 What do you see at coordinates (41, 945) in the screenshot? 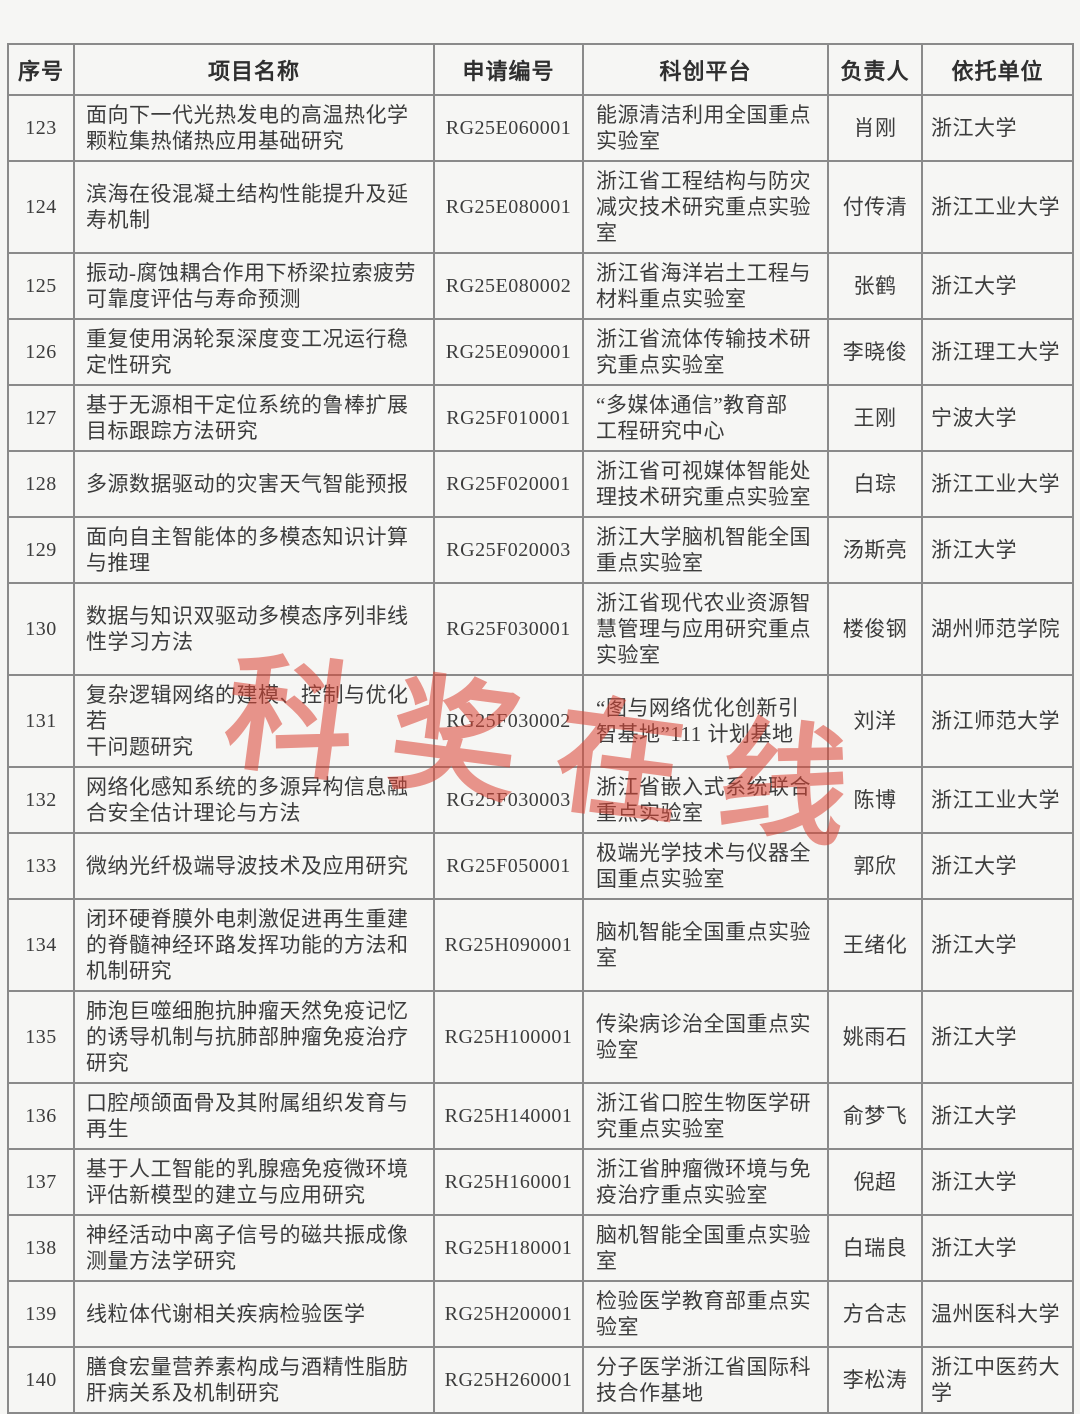
I see `cell-serial-number: 134` at bounding box center [41, 945].